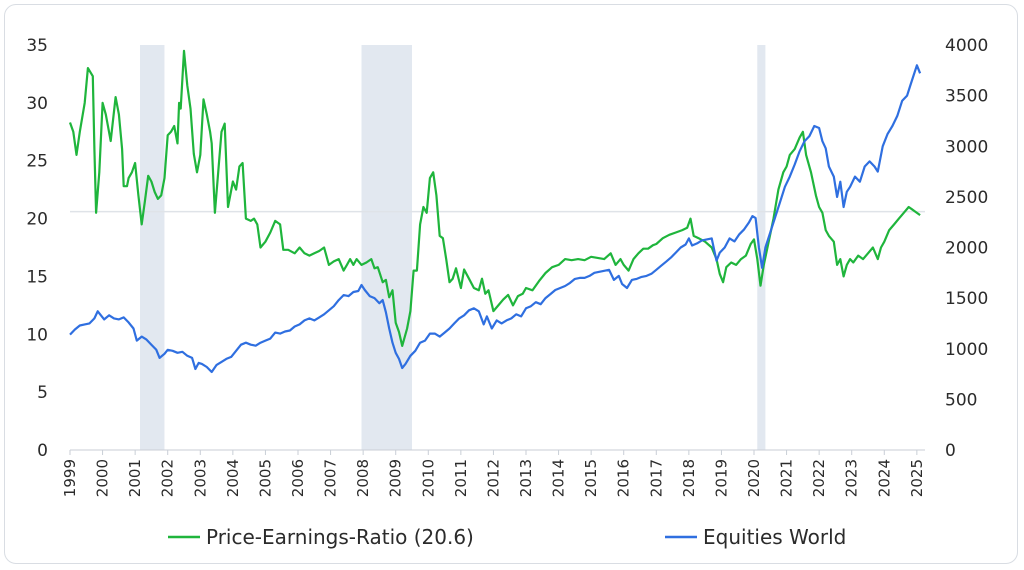 The width and height of the screenshot is (1024, 570). What do you see at coordinates (200, 478) in the screenshot?
I see `x-tick-label: 2003` at bounding box center [200, 478].